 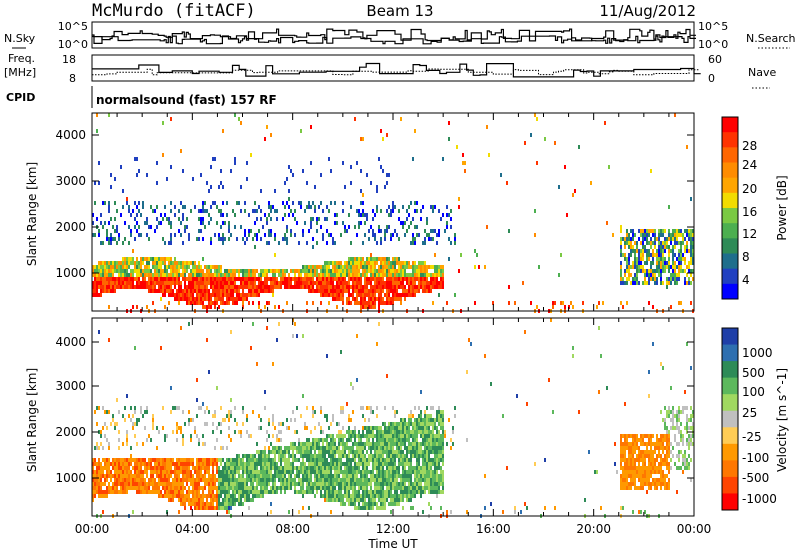 What do you see at coordinates (759, 499) in the screenshot?
I see `vcb-tick-m1000: -1000` at bounding box center [759, 499].